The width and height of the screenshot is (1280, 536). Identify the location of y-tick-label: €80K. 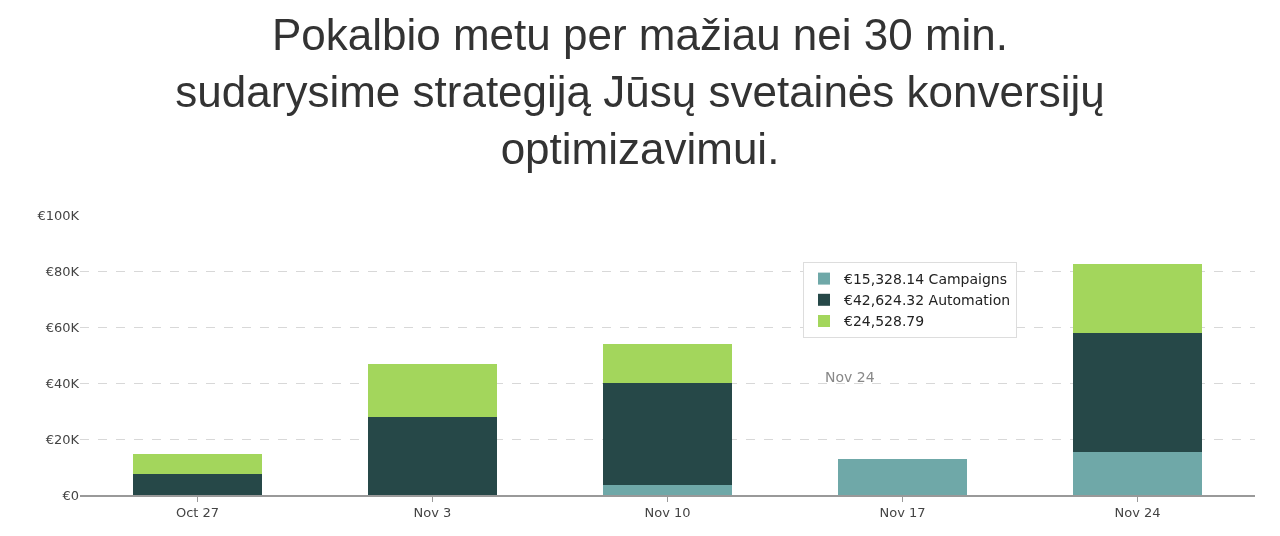
(62, 271).